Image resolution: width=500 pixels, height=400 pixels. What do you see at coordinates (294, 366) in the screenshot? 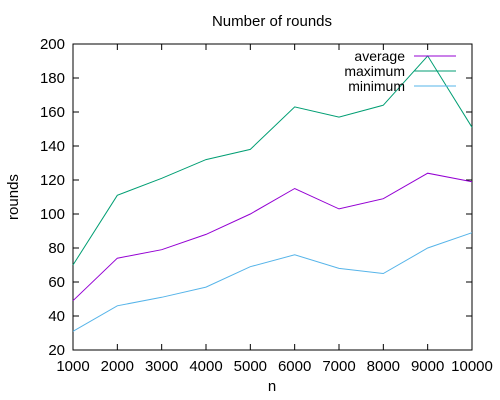
I see `x-tick-label: 6000` at bounding box center [294, 366].